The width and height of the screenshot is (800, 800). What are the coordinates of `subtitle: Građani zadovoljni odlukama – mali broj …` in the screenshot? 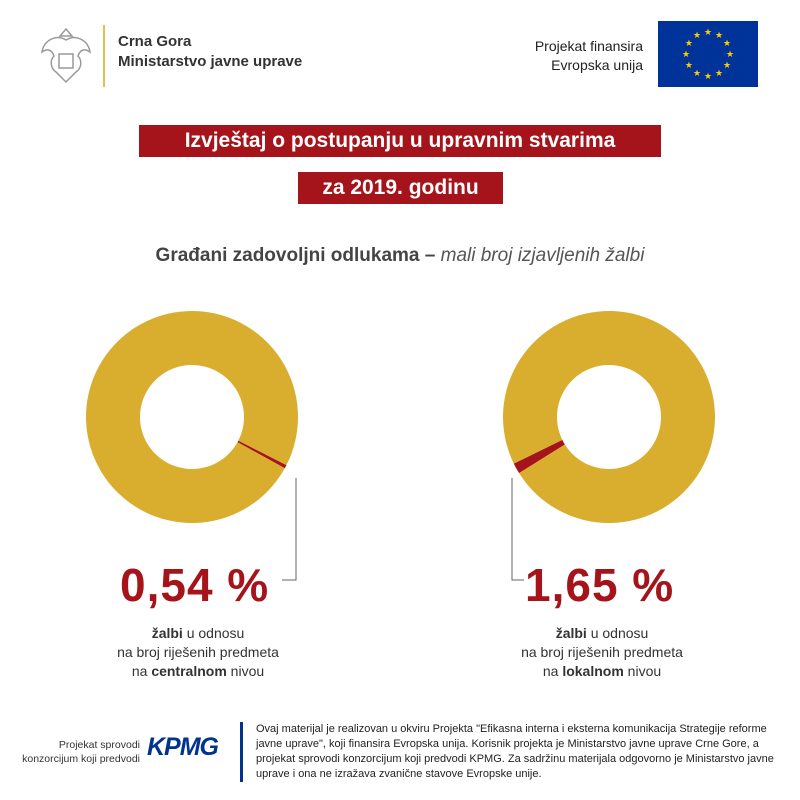 It's located at (400, 256).